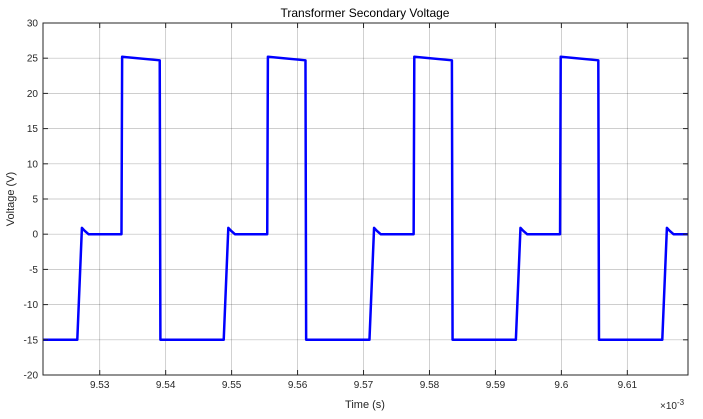 The width and height of the screenshot is (703, 419). What do you see at coordinates (166, 385) in the screenshot?
I see `x-tick-label: 9.54` at bounding box center [166, 385].